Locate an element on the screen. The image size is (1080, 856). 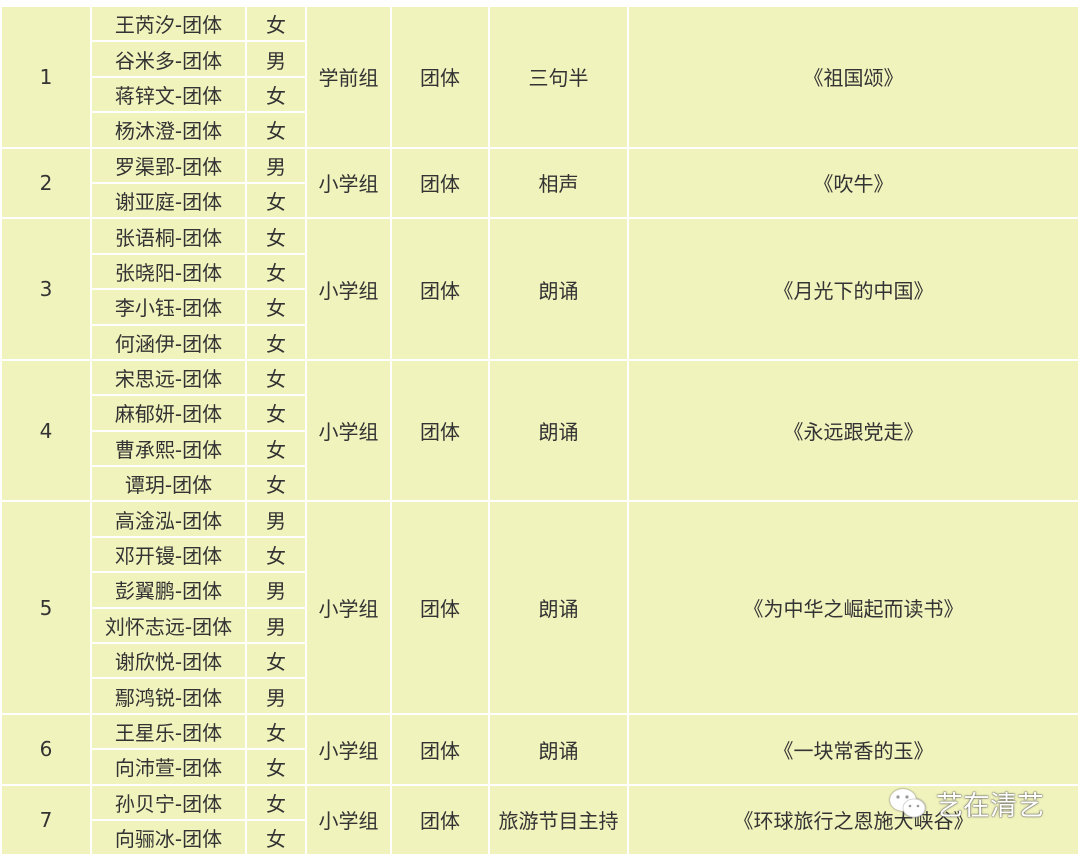
table-row: 李小钰-团体女 is located at coordinates (540, 307).